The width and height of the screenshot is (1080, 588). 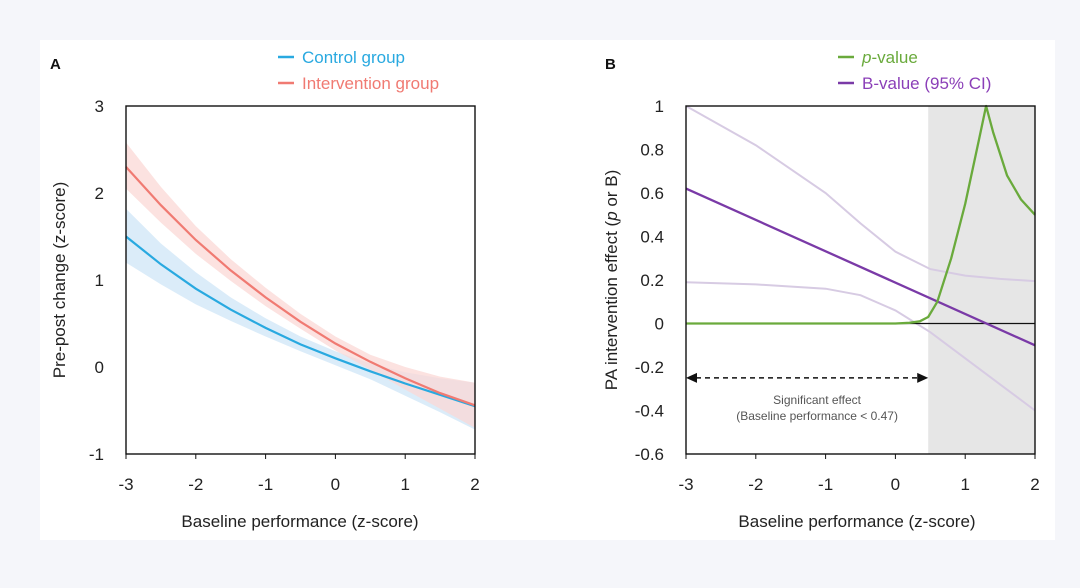 What do you see at coordinates (895, 484) in the screenshot?
I see `panel-b-x-tick-label: 0` at bounding box center [895, 484].